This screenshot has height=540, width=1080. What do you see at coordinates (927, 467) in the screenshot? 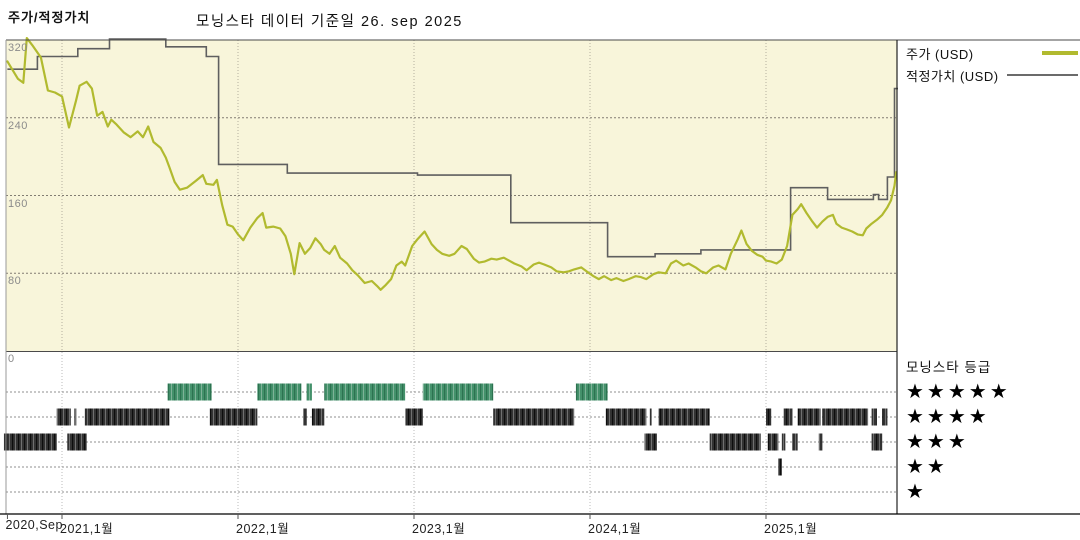
I see `rating-row-2-star: ★★` at bounding box center [927, 467].